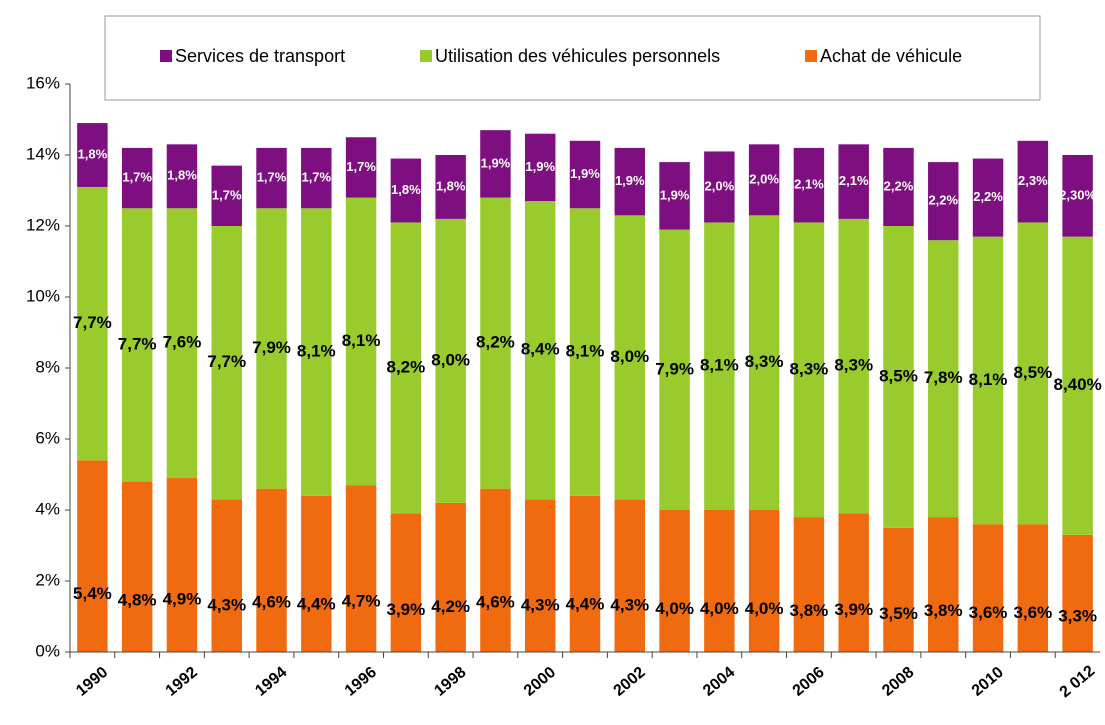  What do you see at coordinates (361, 600) in the screenshot?
I see `data-label: 4,7%` at bounding box center [361, 600].